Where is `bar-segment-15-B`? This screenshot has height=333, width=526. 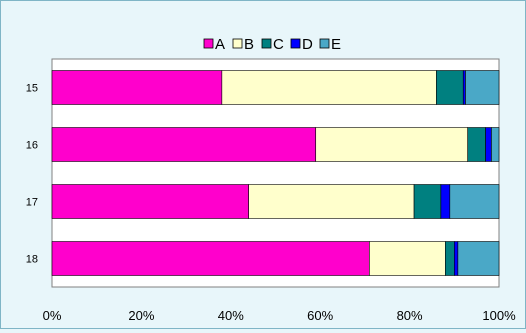 bar-segment-15-B is located at coordinates (329, 87).